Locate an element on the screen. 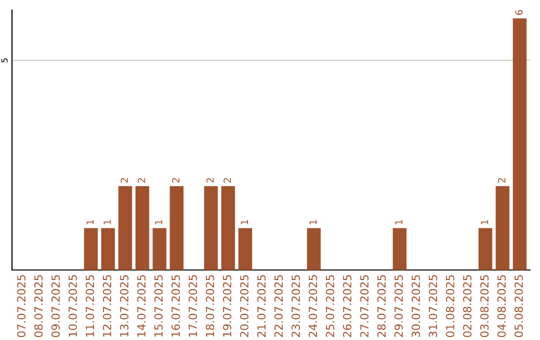 The image size is (540, 340). x-tick-label: 22.07.2025 is located at coordinates (278, 306).